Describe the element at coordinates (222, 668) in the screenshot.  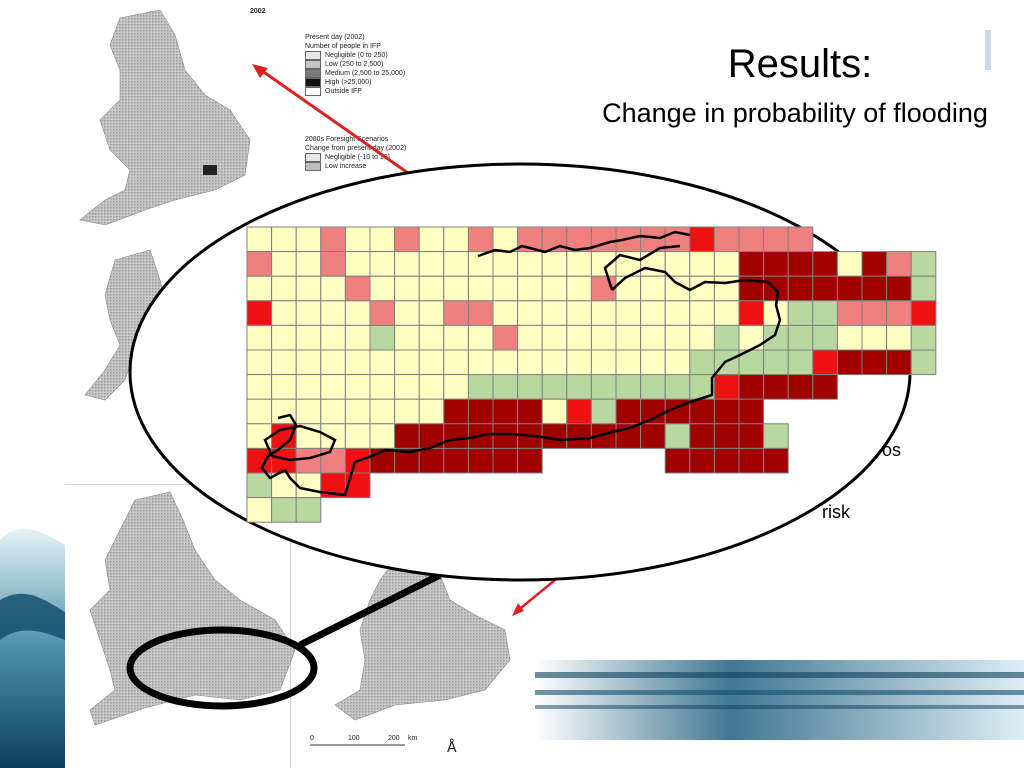
I see `zoom-source-ellipse` at that location.